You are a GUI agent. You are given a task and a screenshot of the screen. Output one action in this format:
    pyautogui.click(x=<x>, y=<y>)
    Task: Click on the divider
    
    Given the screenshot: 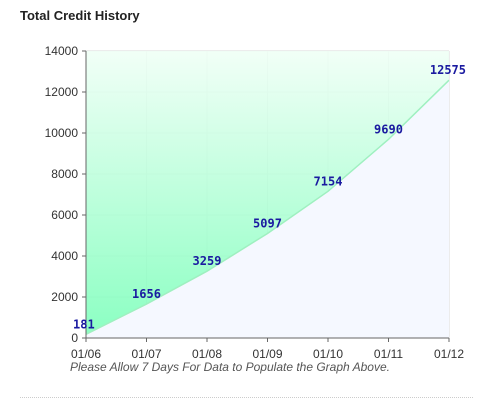 What is the action you would take?
    pyautogui.click(x=246, y=397)
    